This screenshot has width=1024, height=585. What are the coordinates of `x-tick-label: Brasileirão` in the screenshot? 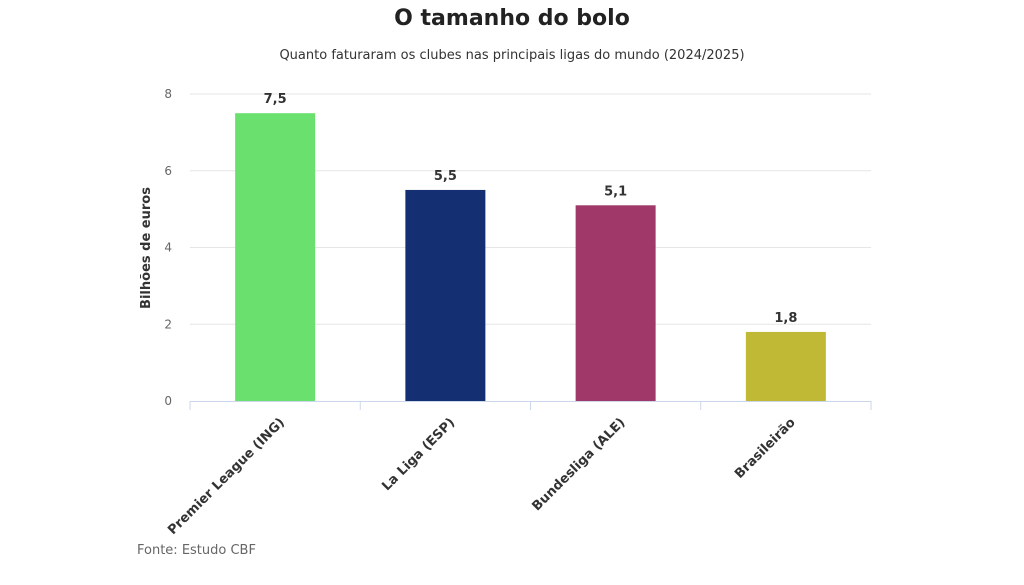 It's located at (765, 448).